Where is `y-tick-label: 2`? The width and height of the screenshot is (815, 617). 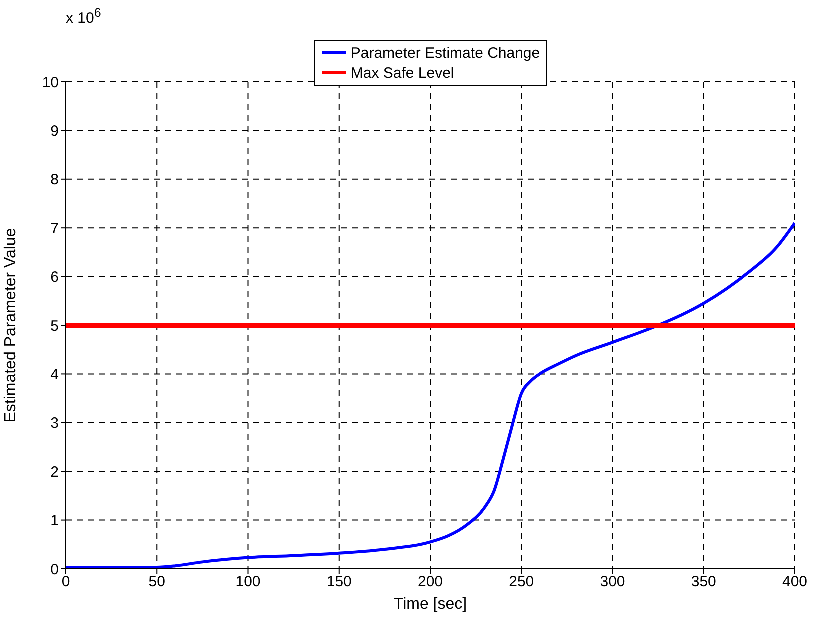
y-tick-label: 2 is located at coordinates (54, 472).